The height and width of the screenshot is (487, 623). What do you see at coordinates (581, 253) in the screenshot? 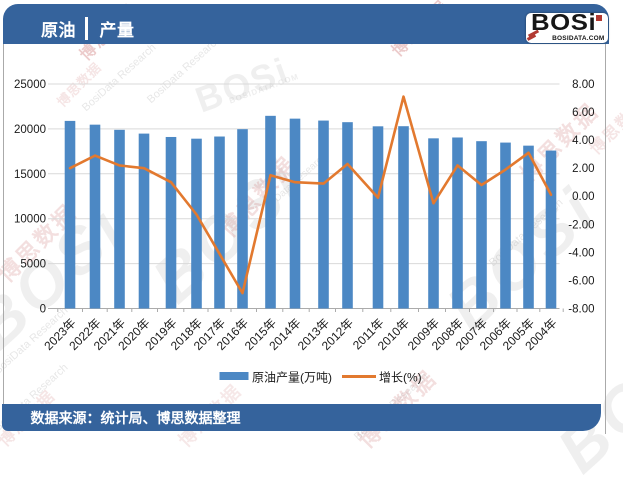
I see `svg-text: -4.00` at bounding box center [581, 253].